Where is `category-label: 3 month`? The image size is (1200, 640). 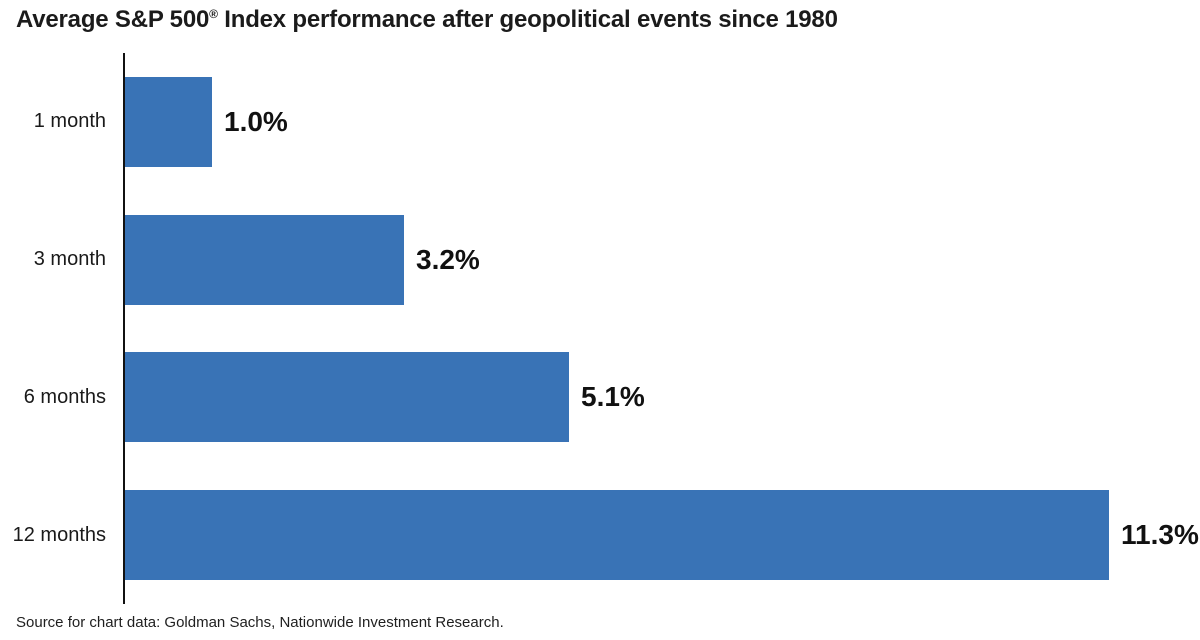
category-label: 3 month is located at coordinates (69, 259).